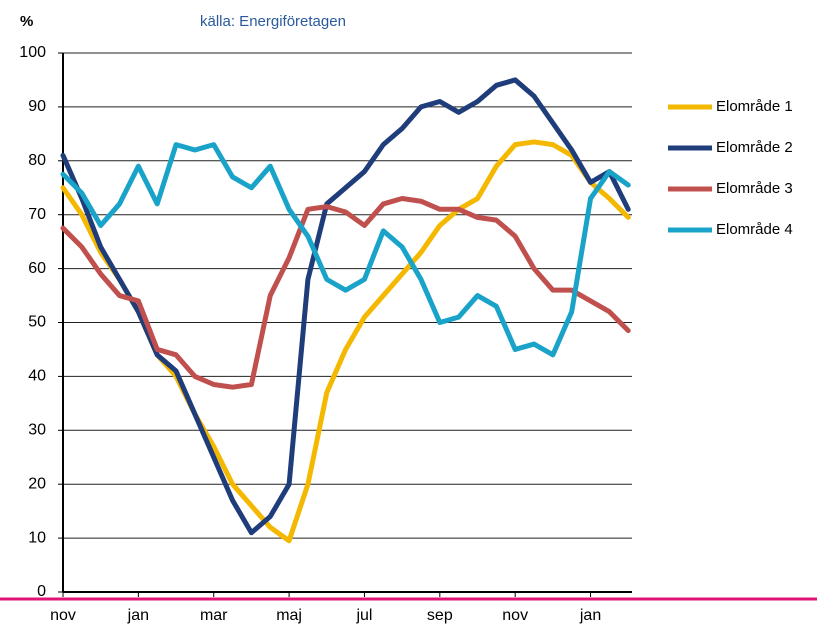 The width and height of the screenshot is (817, 624). I want to click on x-tick-label: maj, so click(289, 615).